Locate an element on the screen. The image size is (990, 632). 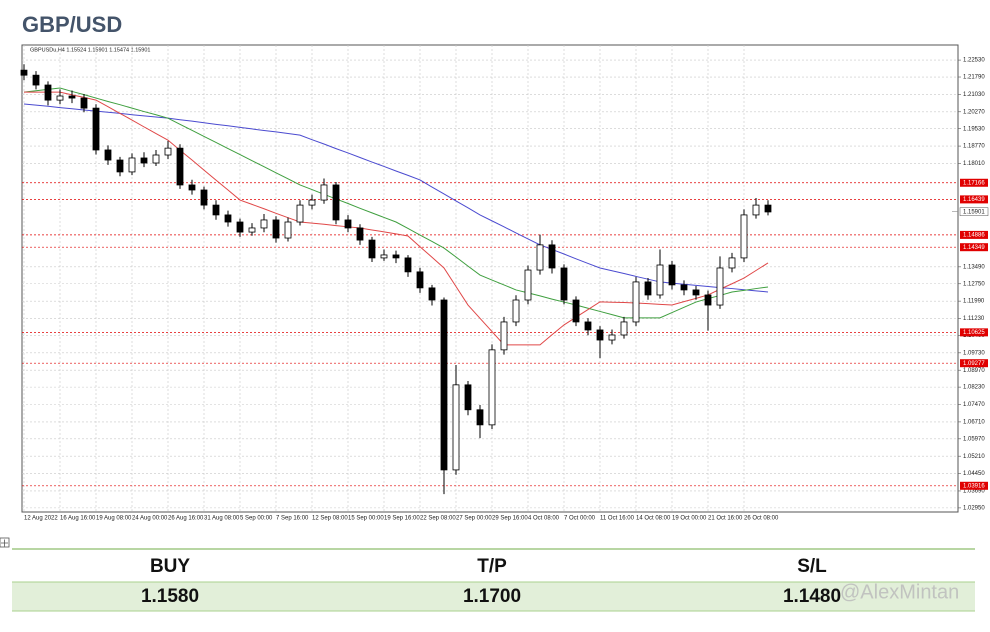
level-label: 1.16439 is located at coordinates (974, 200).